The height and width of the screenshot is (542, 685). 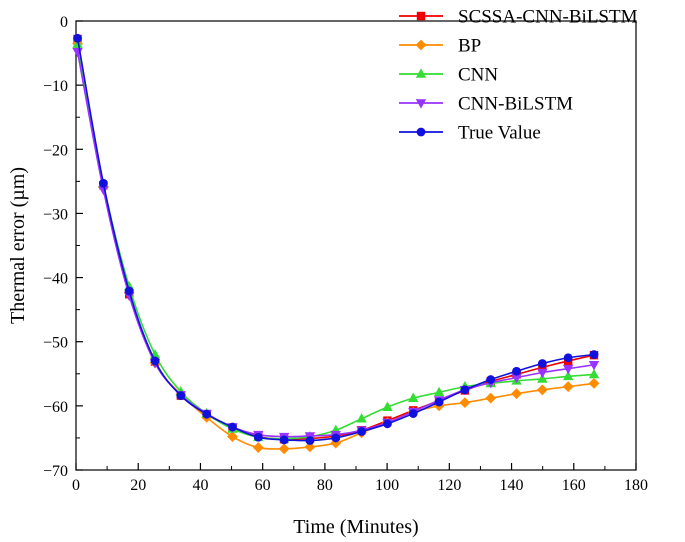 What do you see at coordinates (138, 485) in the screenshot?
I see `x-tick-label: 20` at bounding box center [138, 485].